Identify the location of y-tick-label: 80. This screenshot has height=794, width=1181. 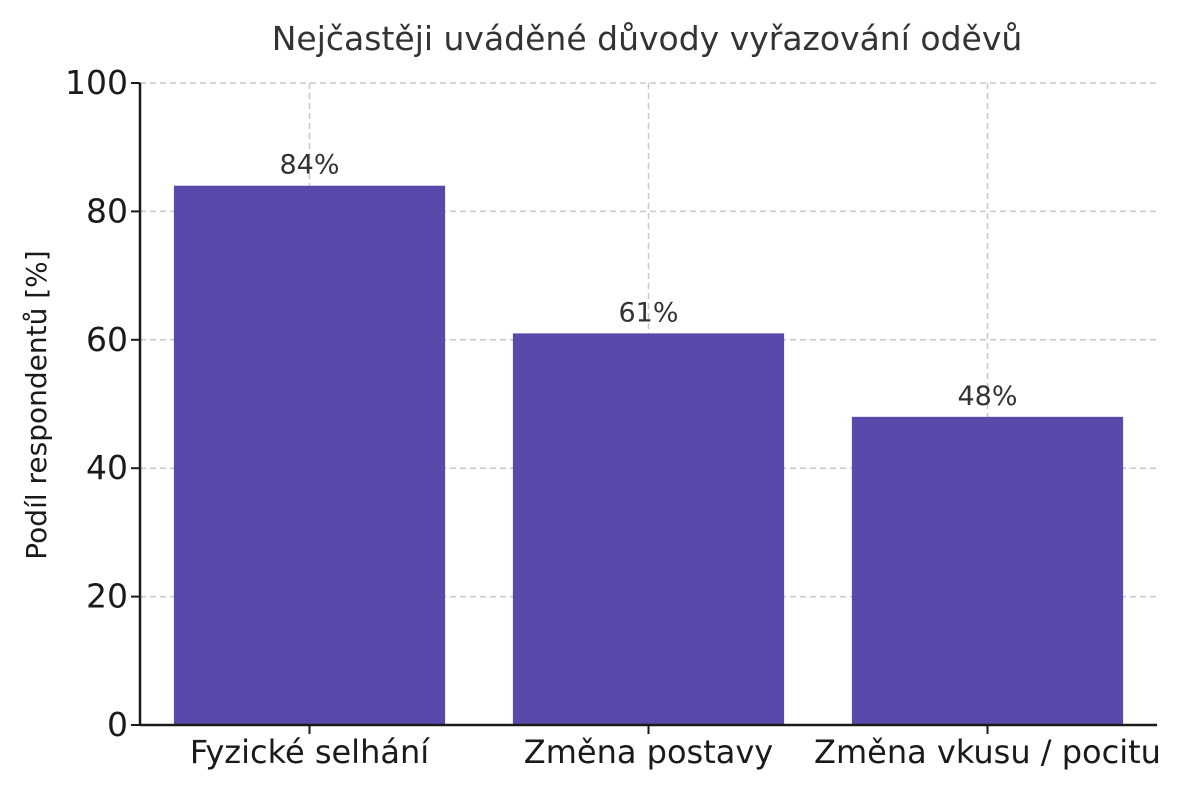
(107, 210).